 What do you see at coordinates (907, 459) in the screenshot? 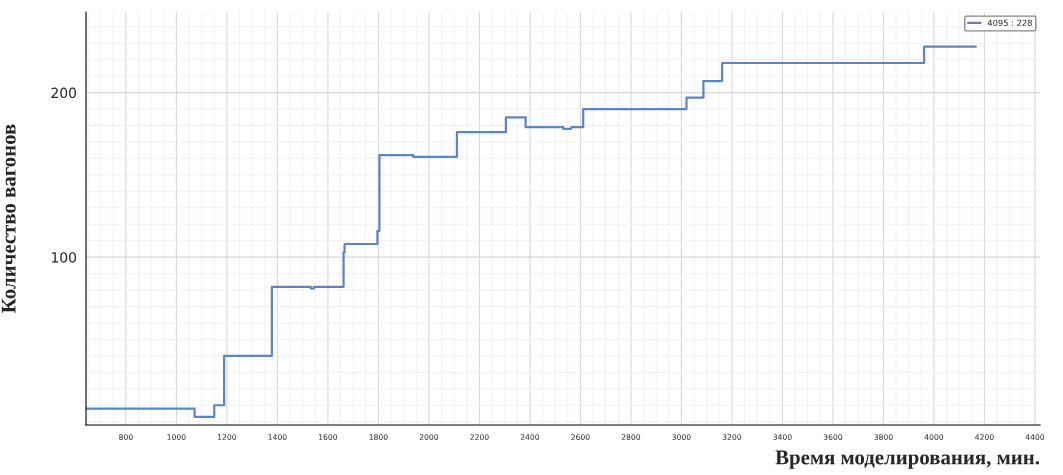
I see `x-axis-title: Время моделирования, мин.` at bounding box center [907, 459].